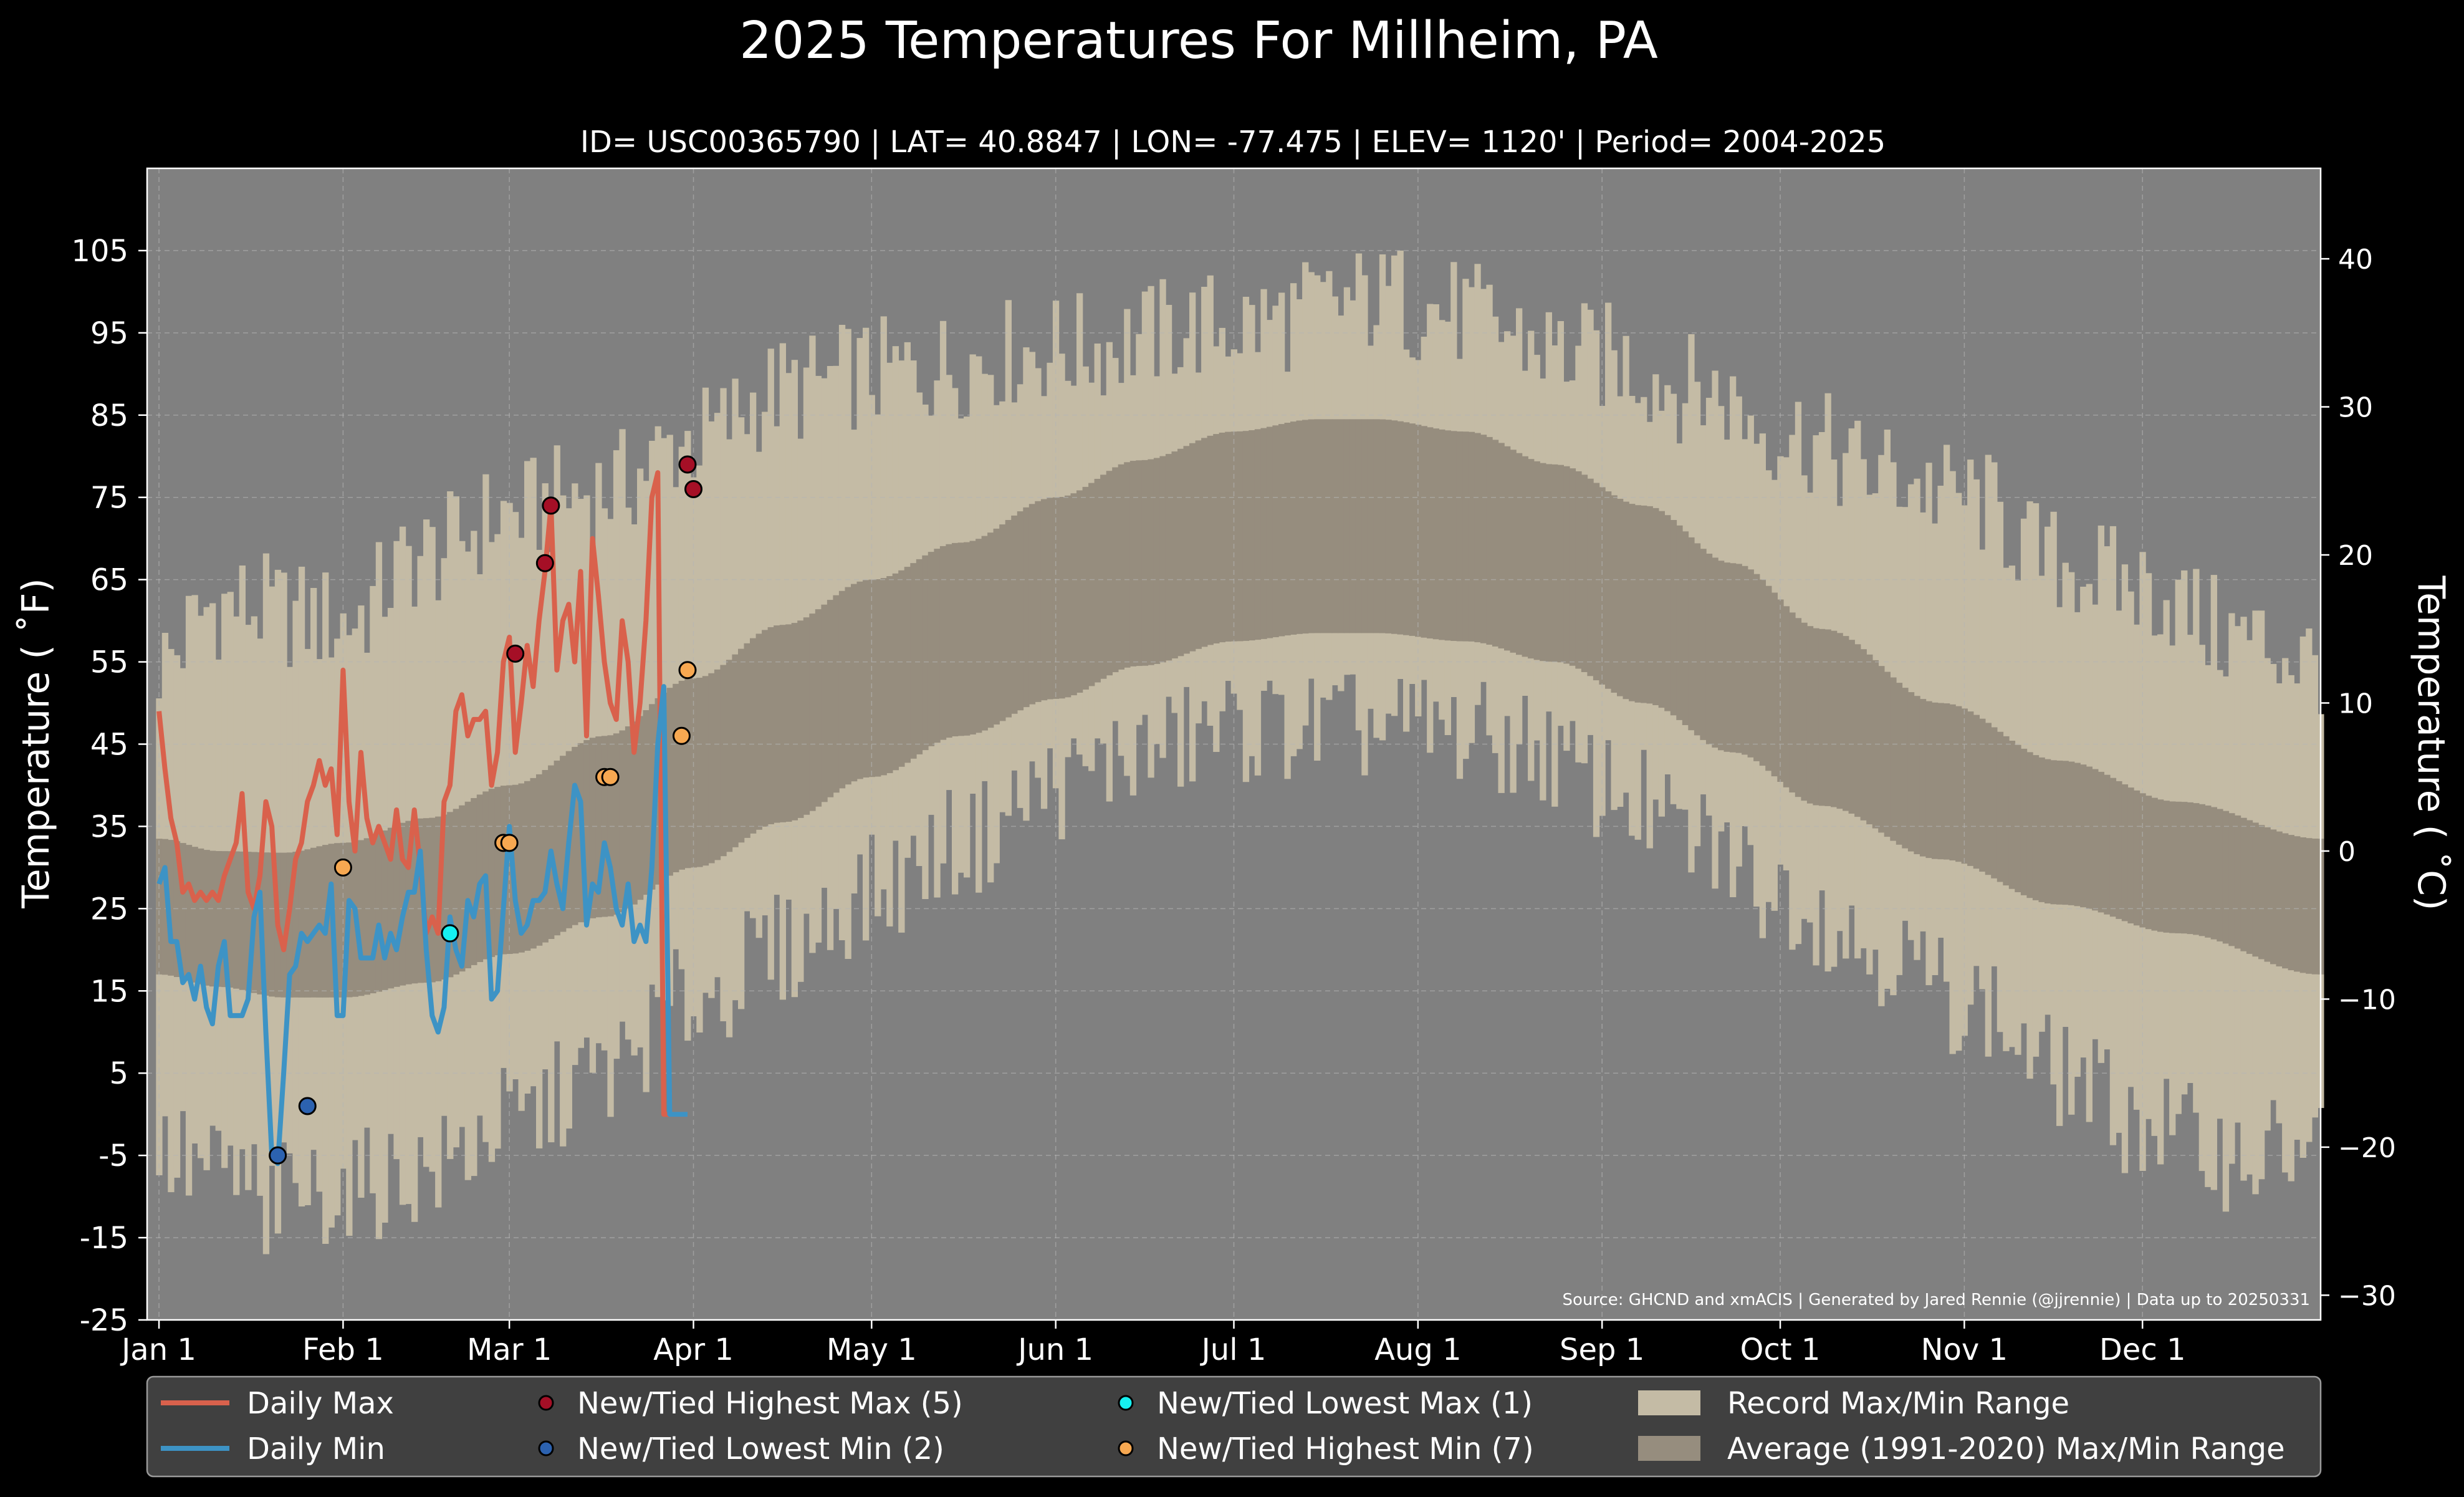 This screenshot has height=1497, width=2464. Describe the element at coordinates (109, 826) in the screenshot. I see `y-tick-label-left: 35` at that location.